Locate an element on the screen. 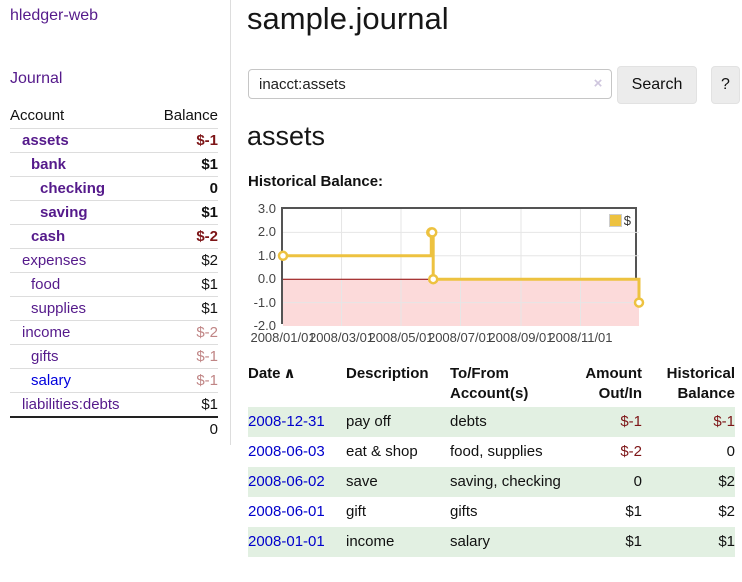  y-axis-tick-label: 3.0 is located at coordinates (266, 208).